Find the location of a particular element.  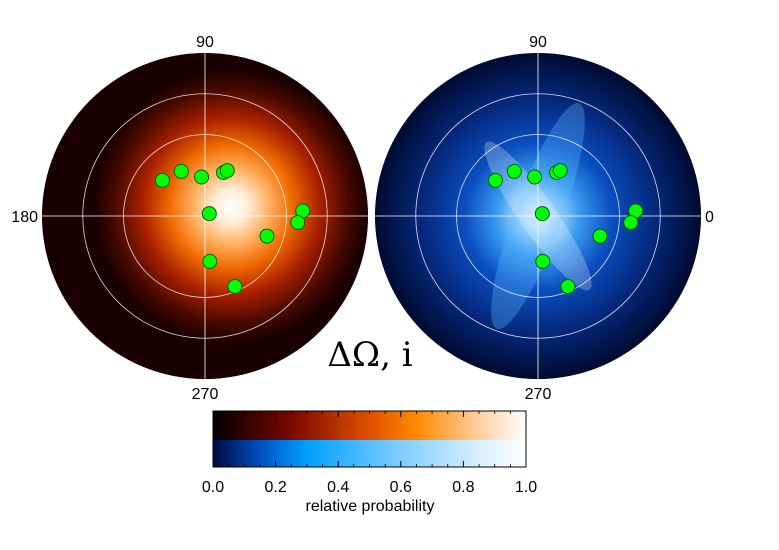

colorbar-ticks: 0.0 0.2 0.4 0.6 0.8 1.0 is located at coordinates (369, 453).